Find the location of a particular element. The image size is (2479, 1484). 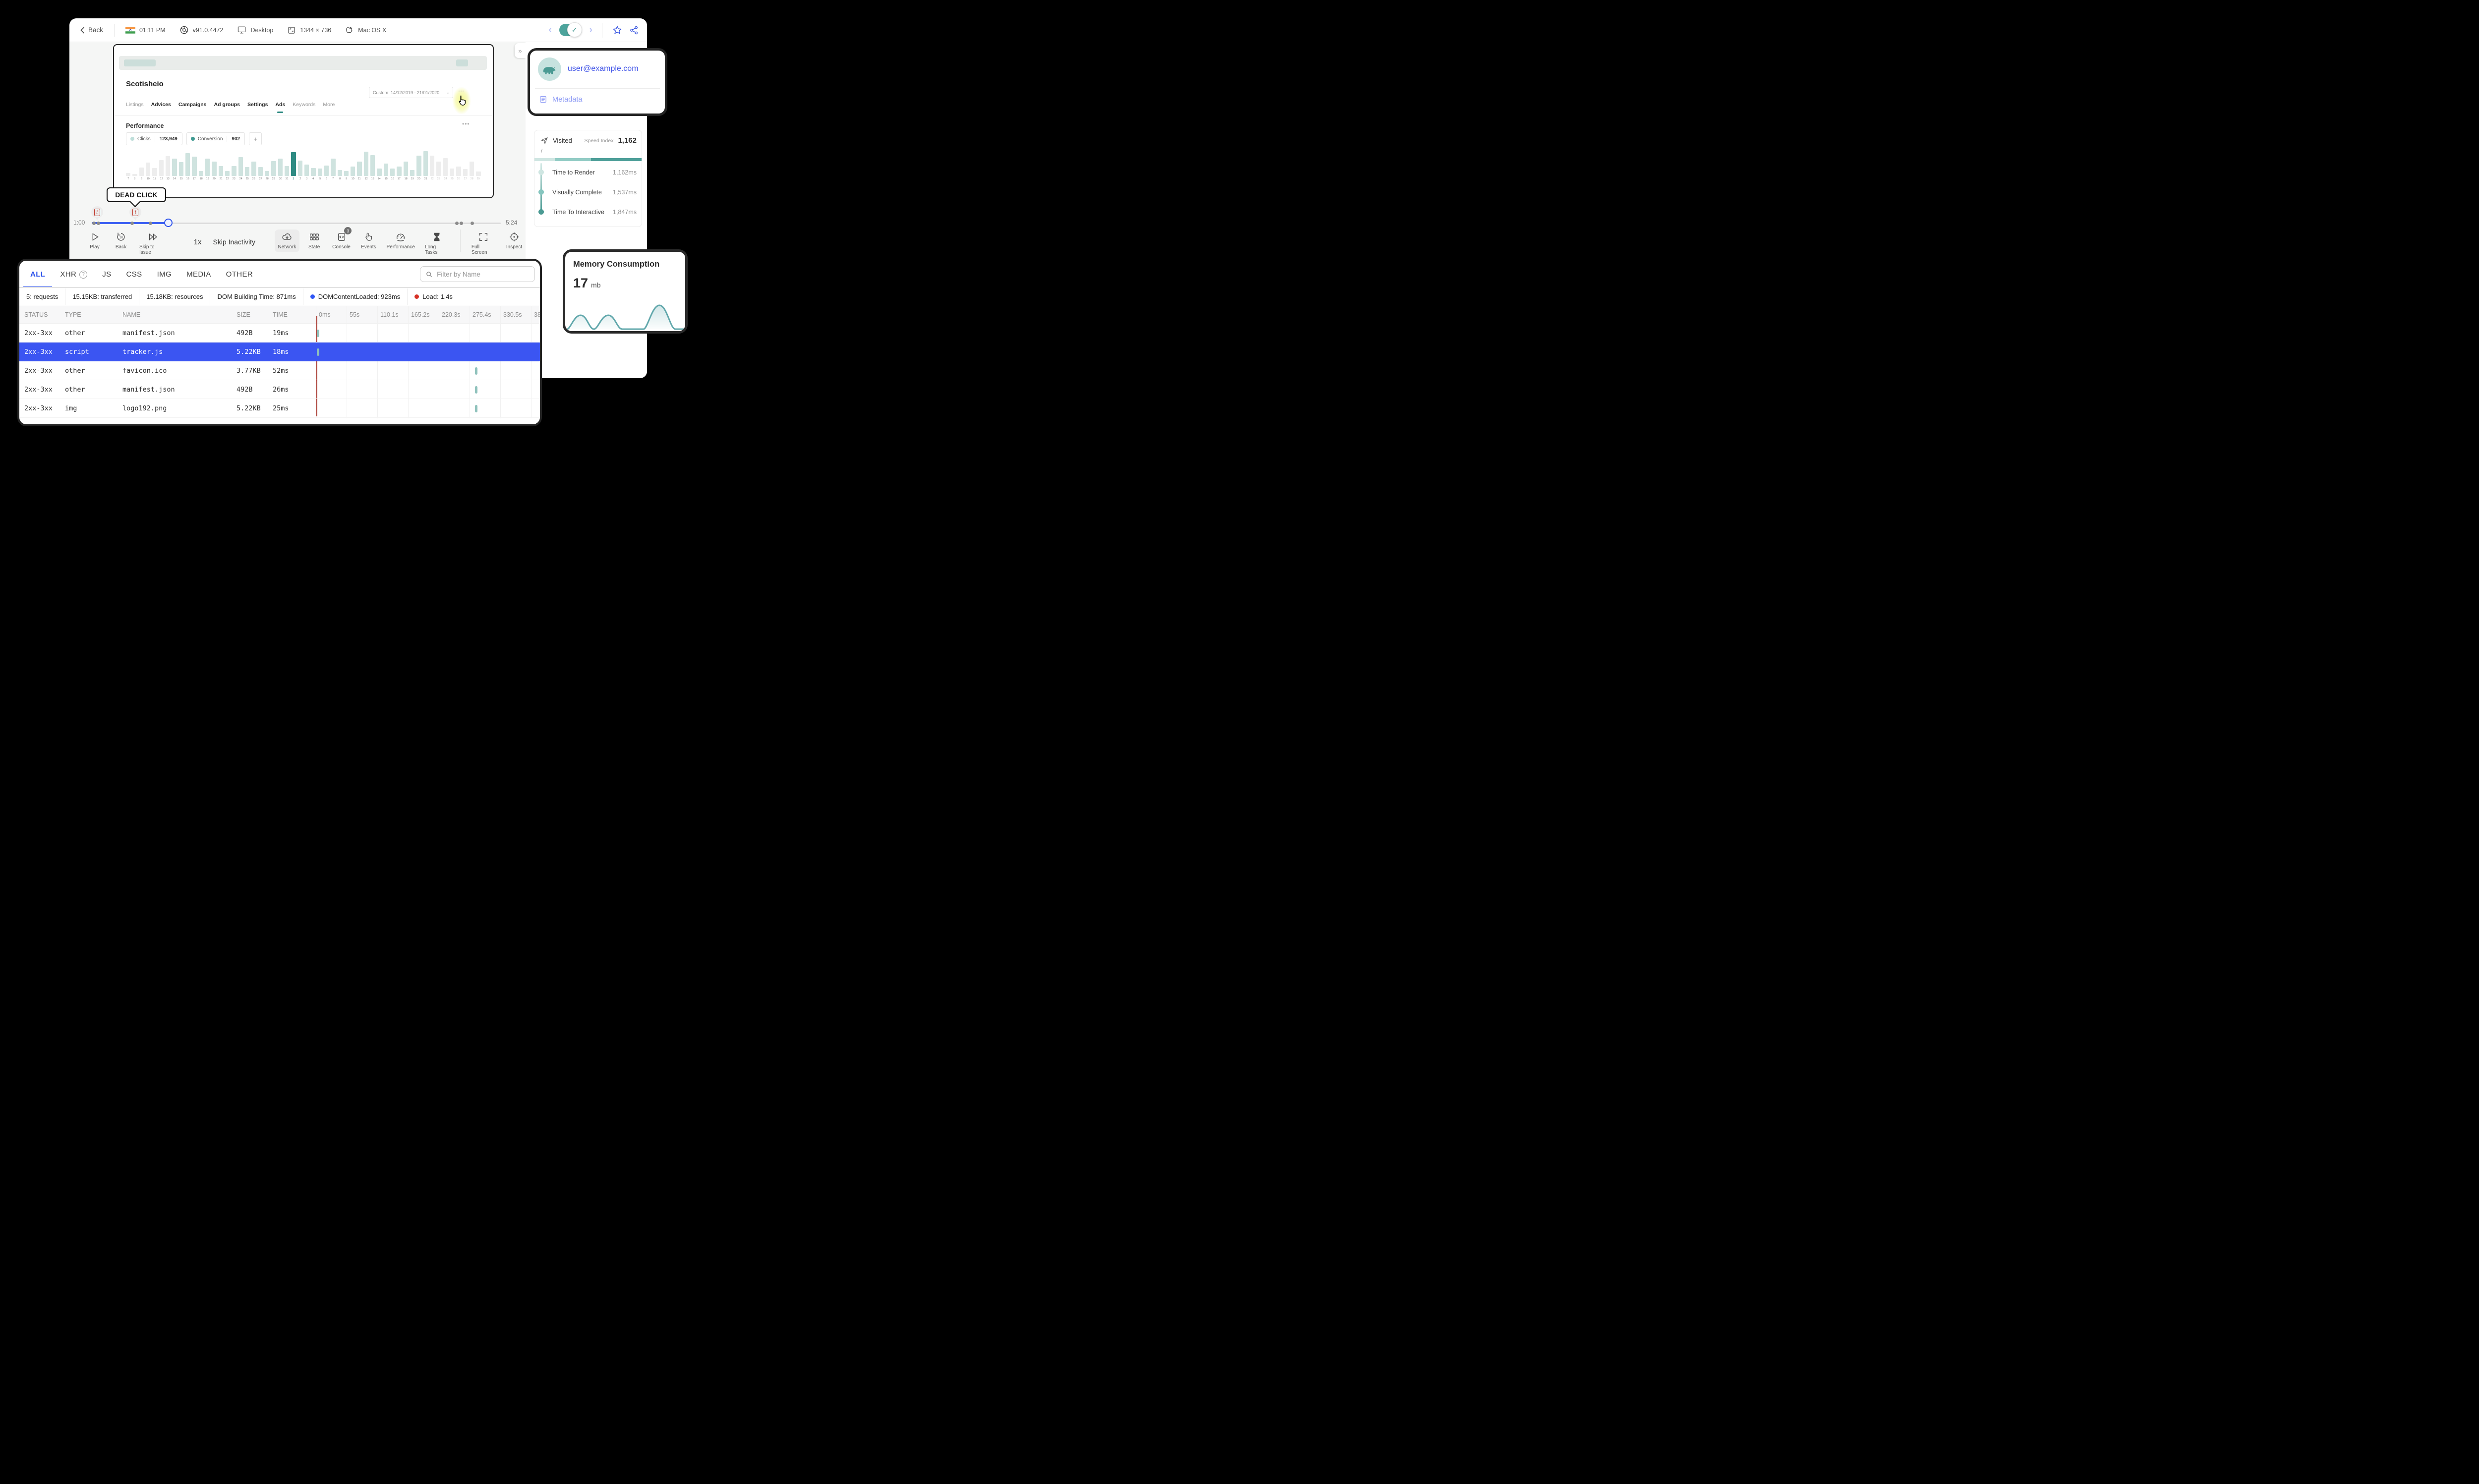

timing-row-time-to-render: Time to Render 1,162ms is located at coordinates (585, 173).